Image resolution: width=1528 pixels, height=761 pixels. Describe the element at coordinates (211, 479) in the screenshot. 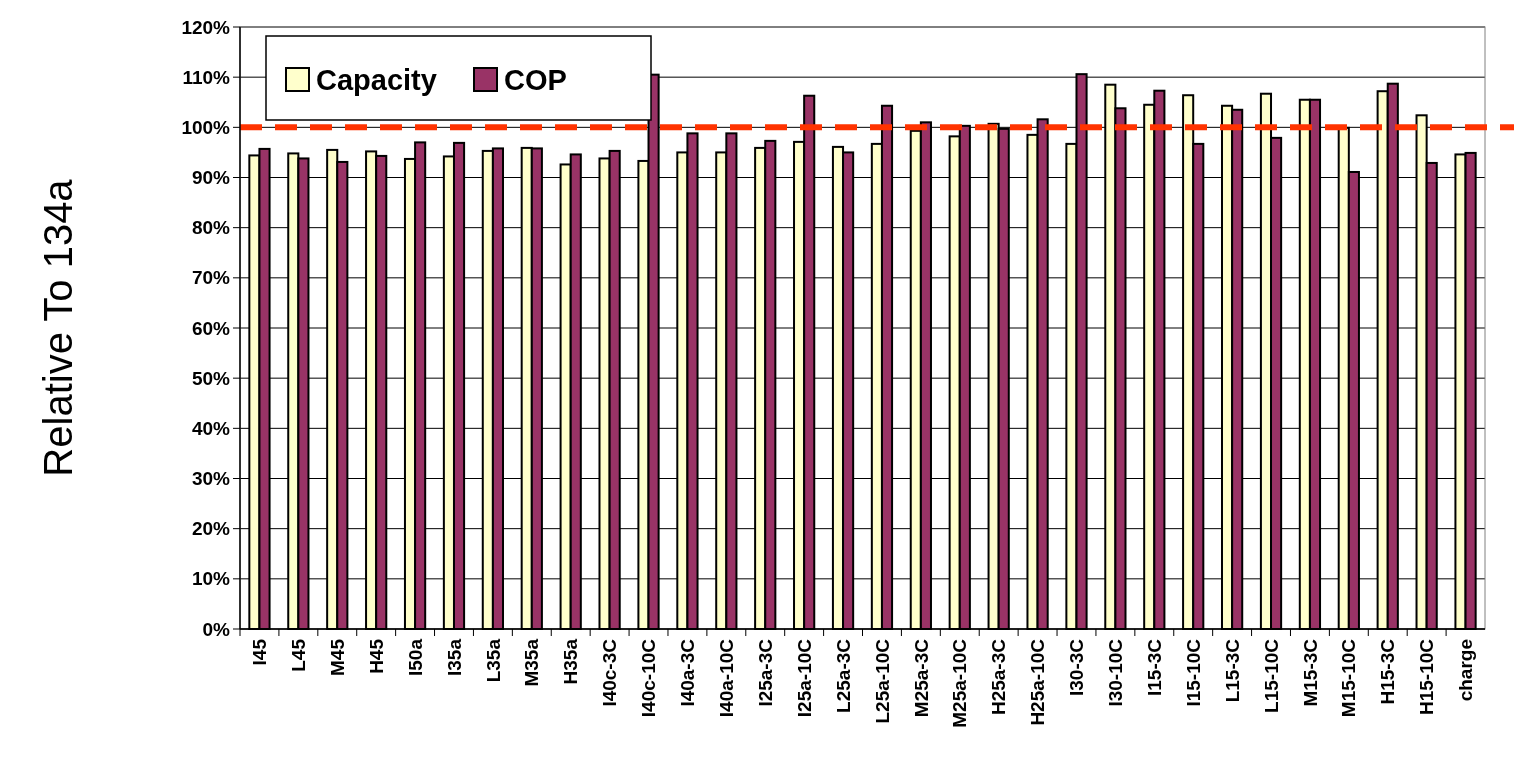

I see `y-tick-label: 30%` at that location.